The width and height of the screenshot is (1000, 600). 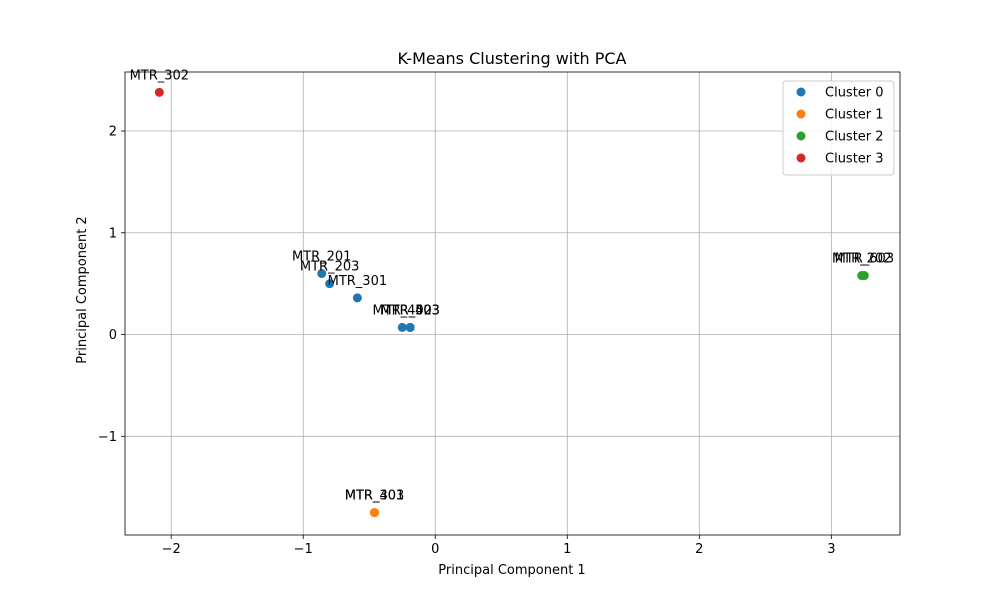 I want to click on y-axis-title: Principal Component 2, so click(x=82, y=289).